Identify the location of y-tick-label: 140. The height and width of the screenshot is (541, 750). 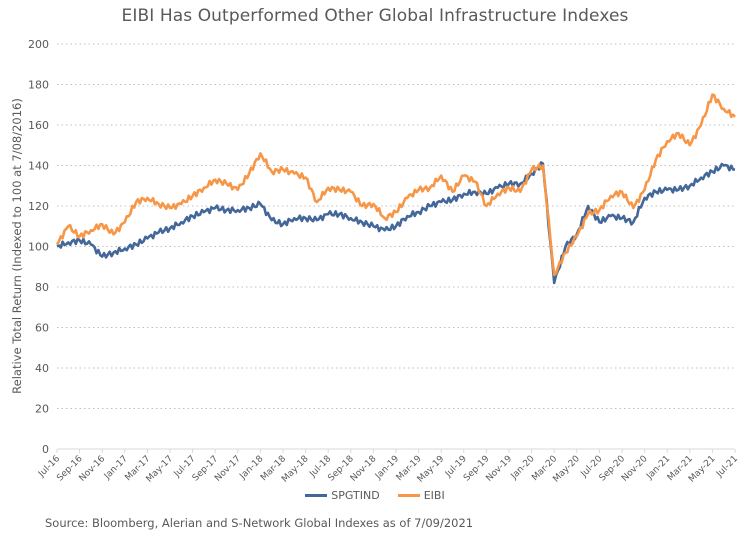
(38, 166).